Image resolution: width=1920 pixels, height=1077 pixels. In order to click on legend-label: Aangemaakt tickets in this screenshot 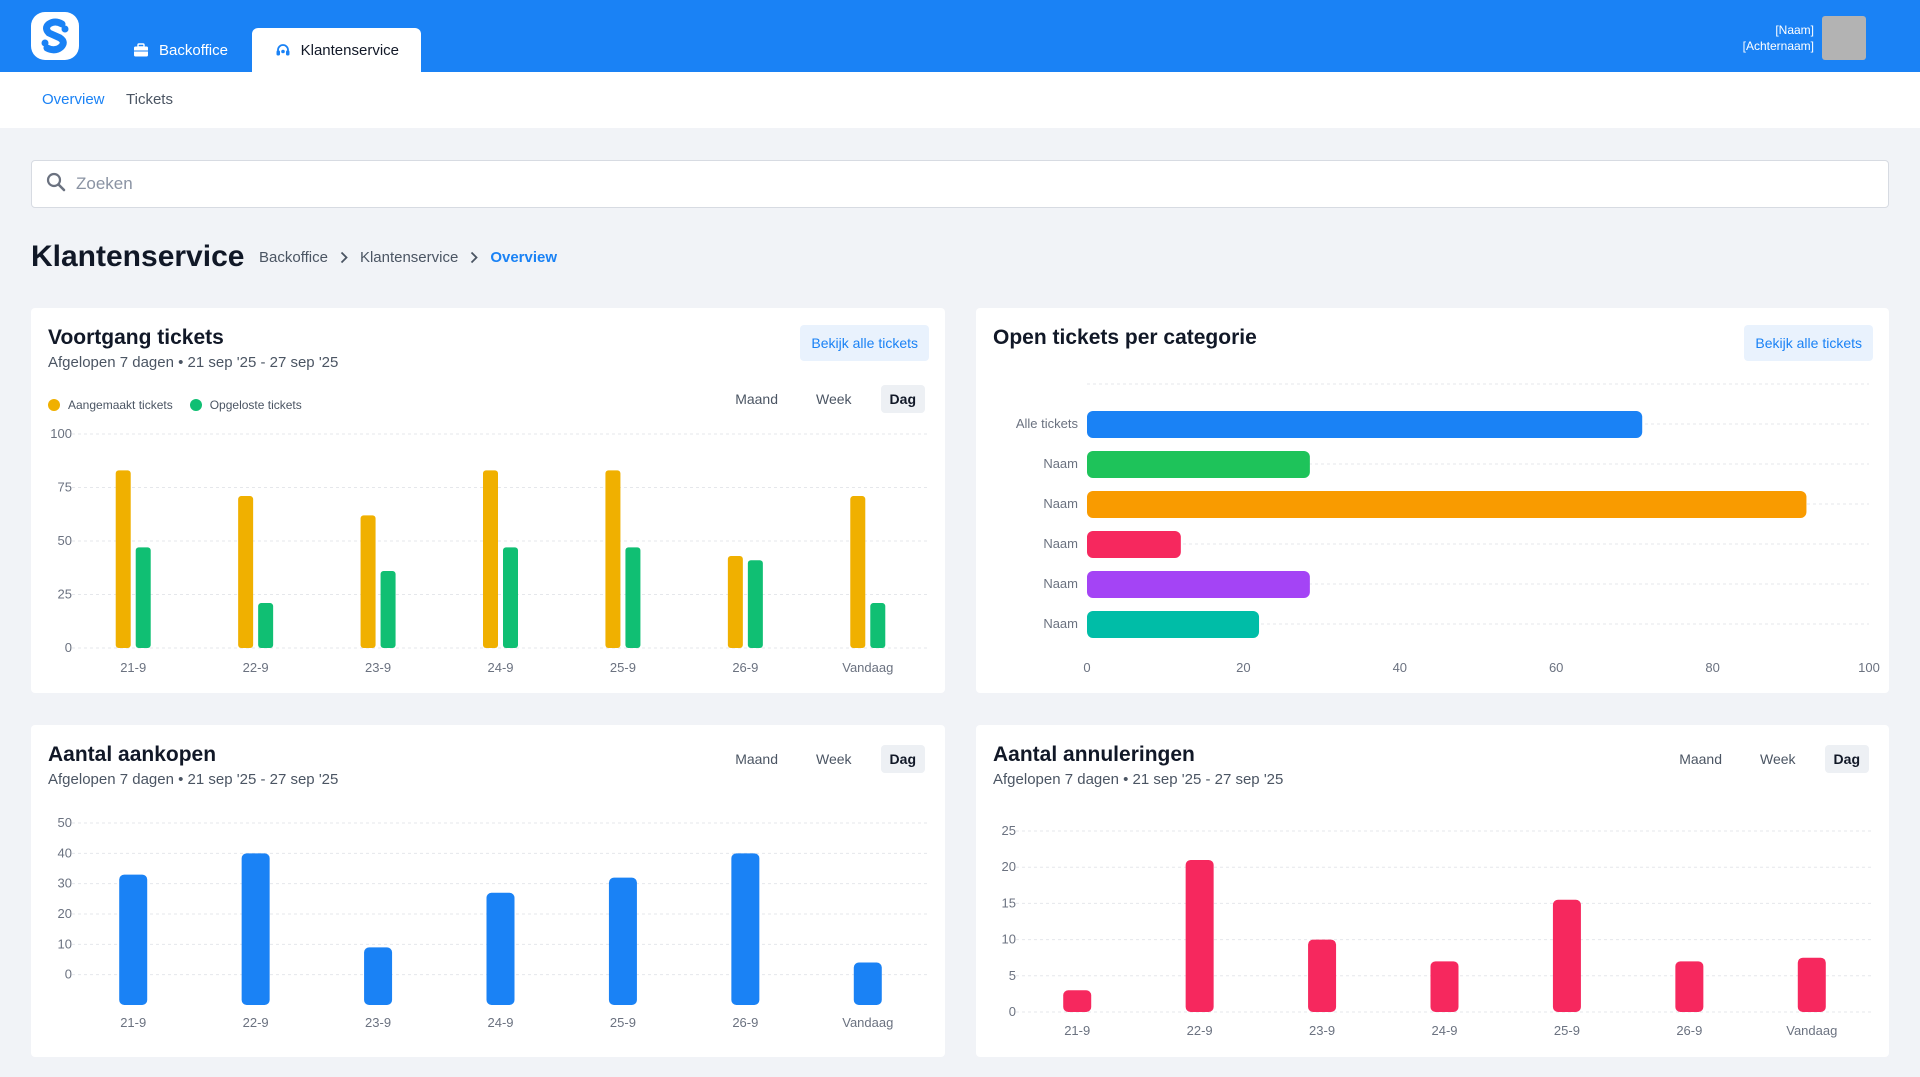, I will do `click(120, 405)`.